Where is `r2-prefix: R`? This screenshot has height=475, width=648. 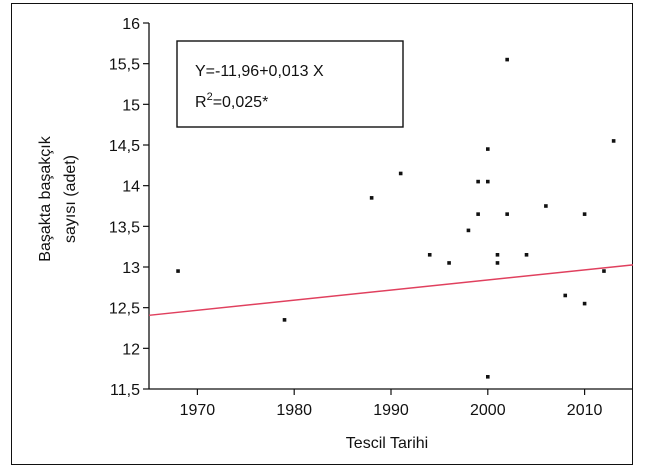 r2-prefix: R is located at coordinates (201, 102).